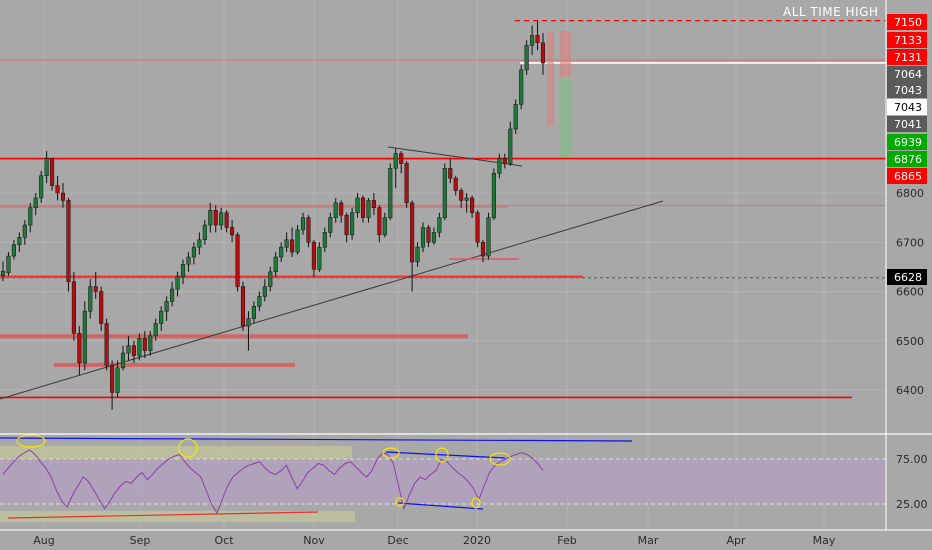 The image size is (932, 550). I want to click on time-tick-label: Oct, so click(224, 540).